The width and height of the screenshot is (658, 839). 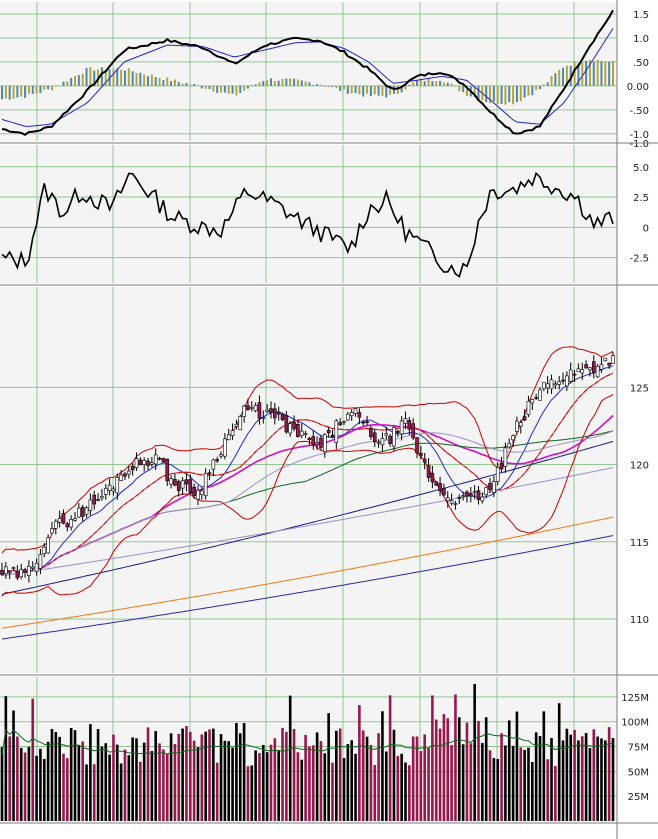 I want to click on price-tick-1: 120, so click(x=639, y=466).